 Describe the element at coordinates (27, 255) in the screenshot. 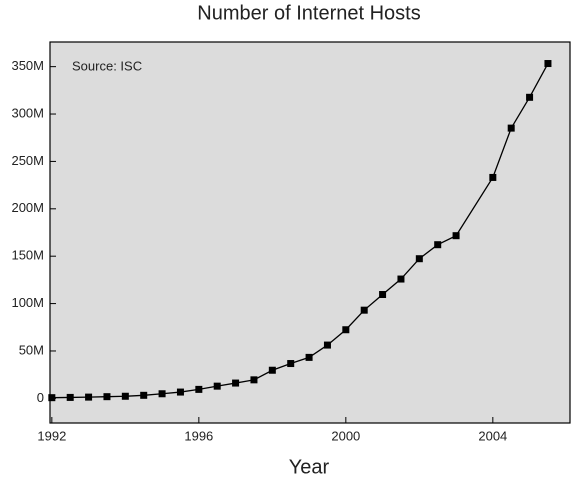

I see `y-tick-label: 150M` at that location.